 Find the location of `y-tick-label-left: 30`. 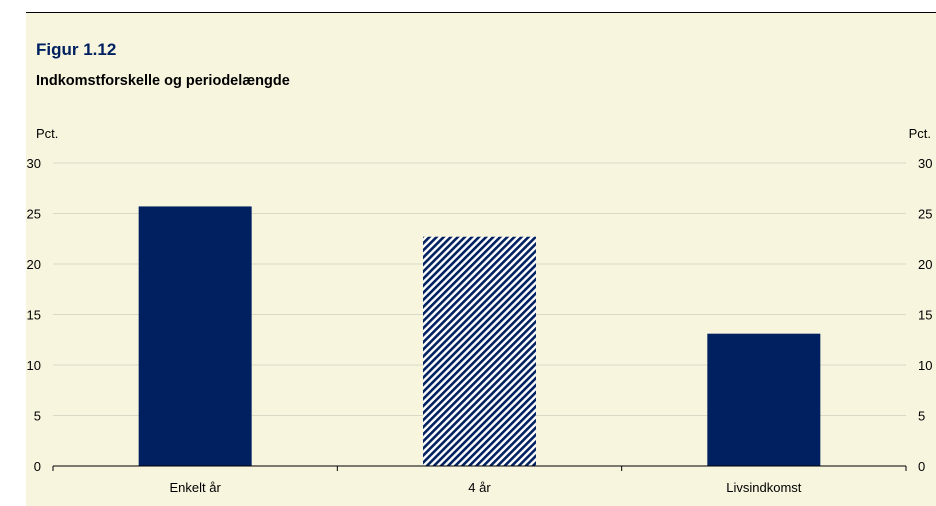

y-tick-label-left: 30 is located at coordinates (34, 163).